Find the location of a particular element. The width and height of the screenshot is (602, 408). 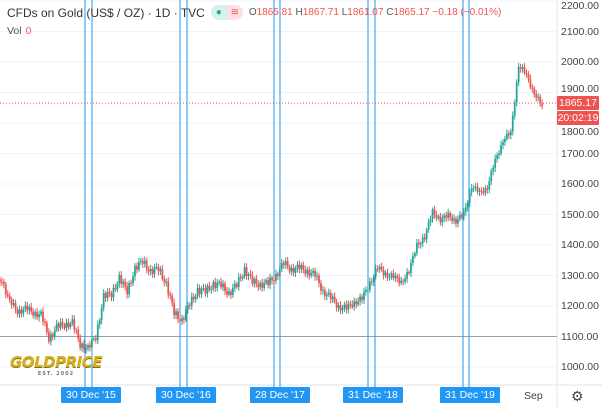

date-marker-label: 31 Dec '19 is located at coordinates (470, 395).